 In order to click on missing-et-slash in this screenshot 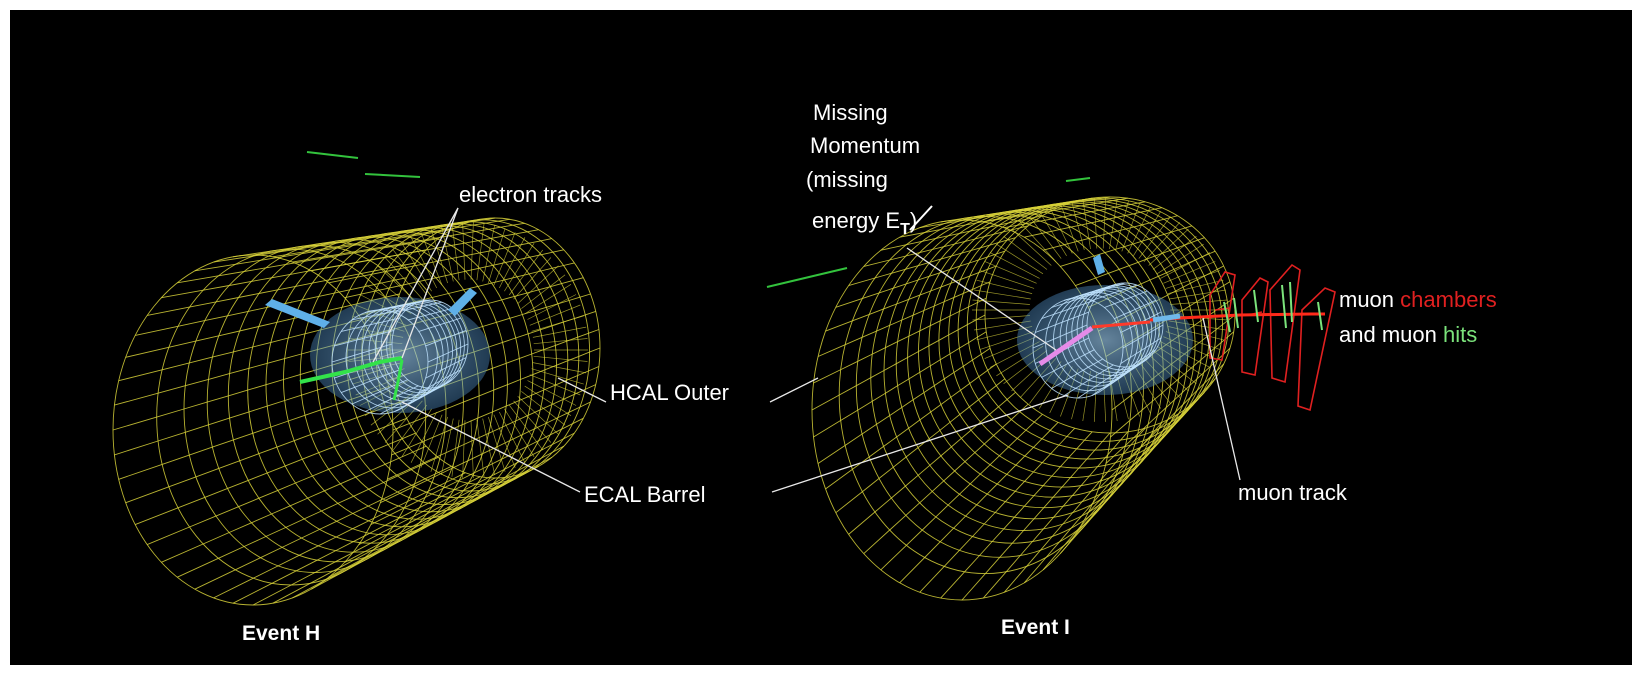, I will do `click(921, 218)`.